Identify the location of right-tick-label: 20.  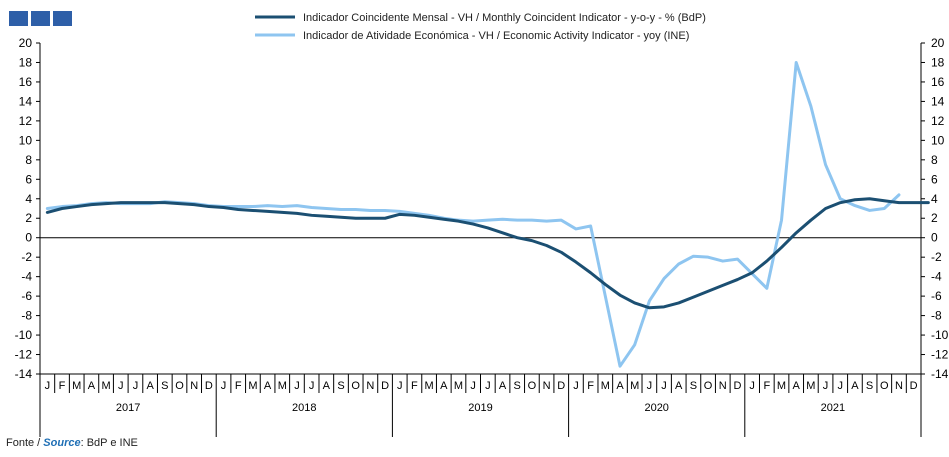
(938, 43).